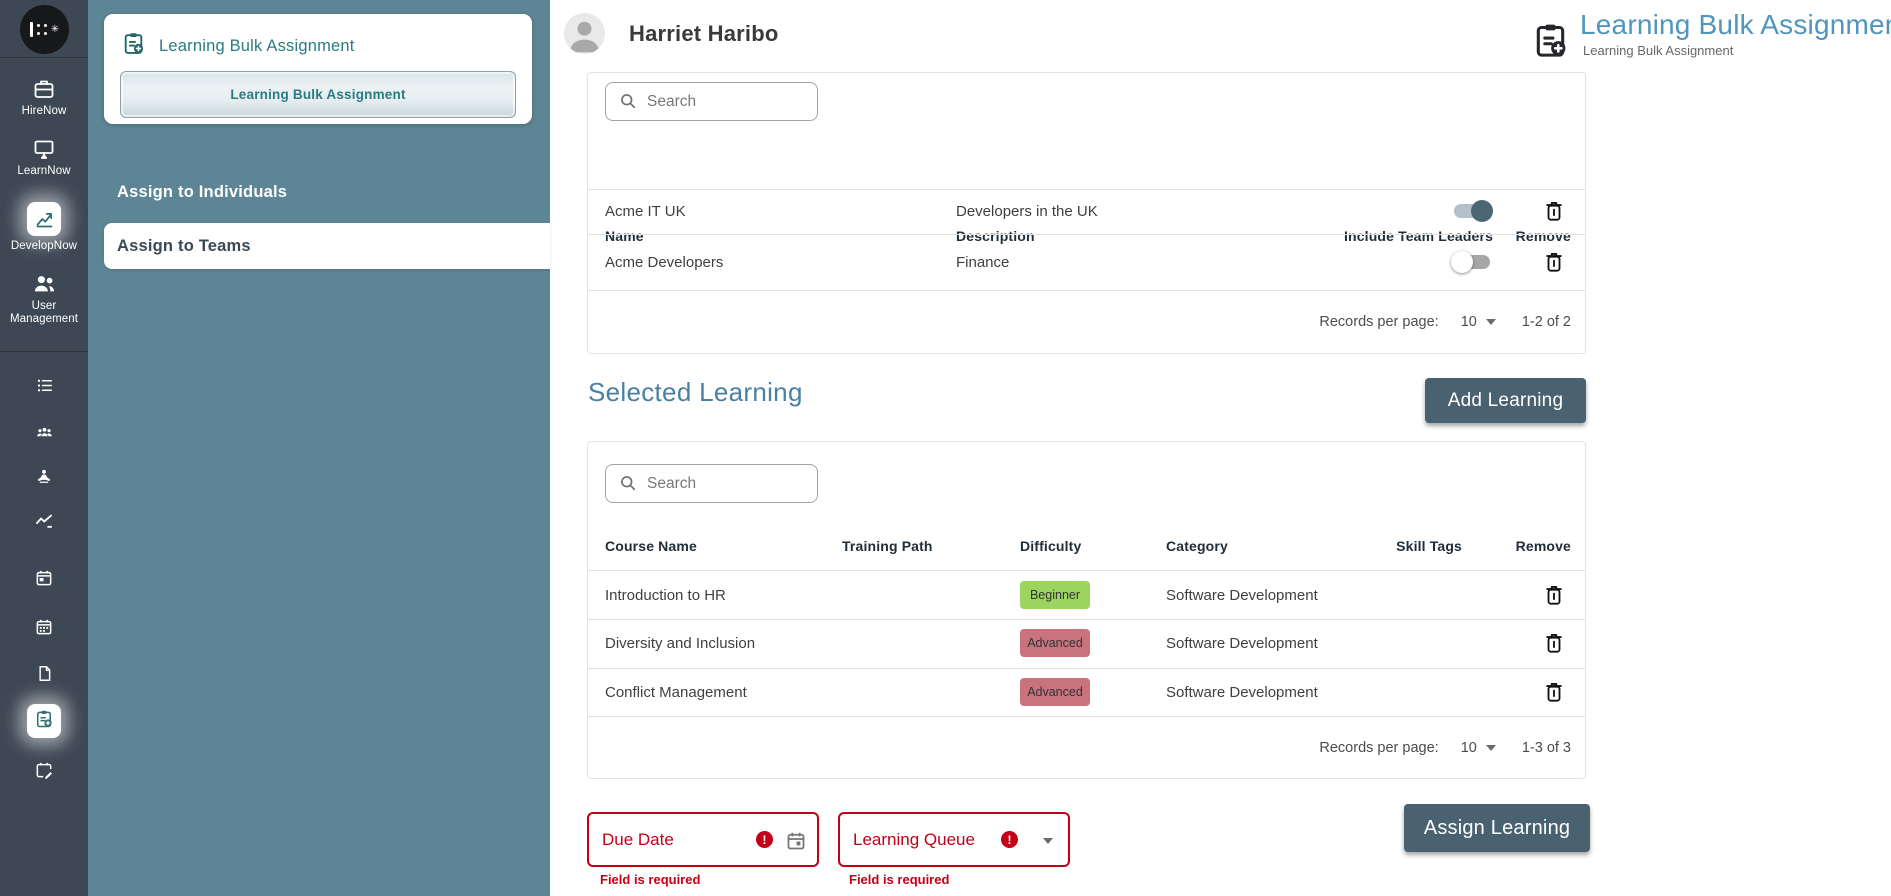 The height and width of the screenshot is (896, 1891). Describe the element at coordinates (44, 629) in the screenshot. I see `sidebar-tool-schedule` at that location.